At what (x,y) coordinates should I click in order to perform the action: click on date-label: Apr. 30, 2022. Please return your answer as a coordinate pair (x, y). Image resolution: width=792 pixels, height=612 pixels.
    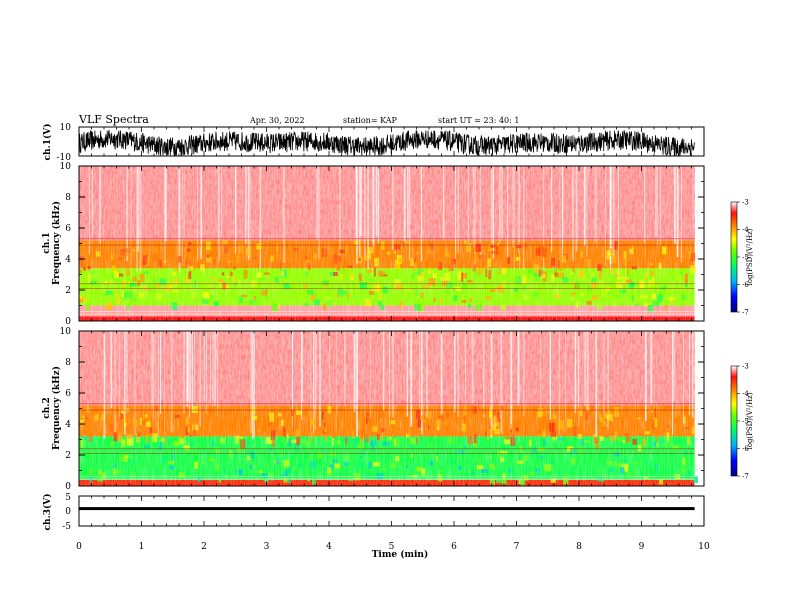
    Looking at the image, I should click on (277, 120).